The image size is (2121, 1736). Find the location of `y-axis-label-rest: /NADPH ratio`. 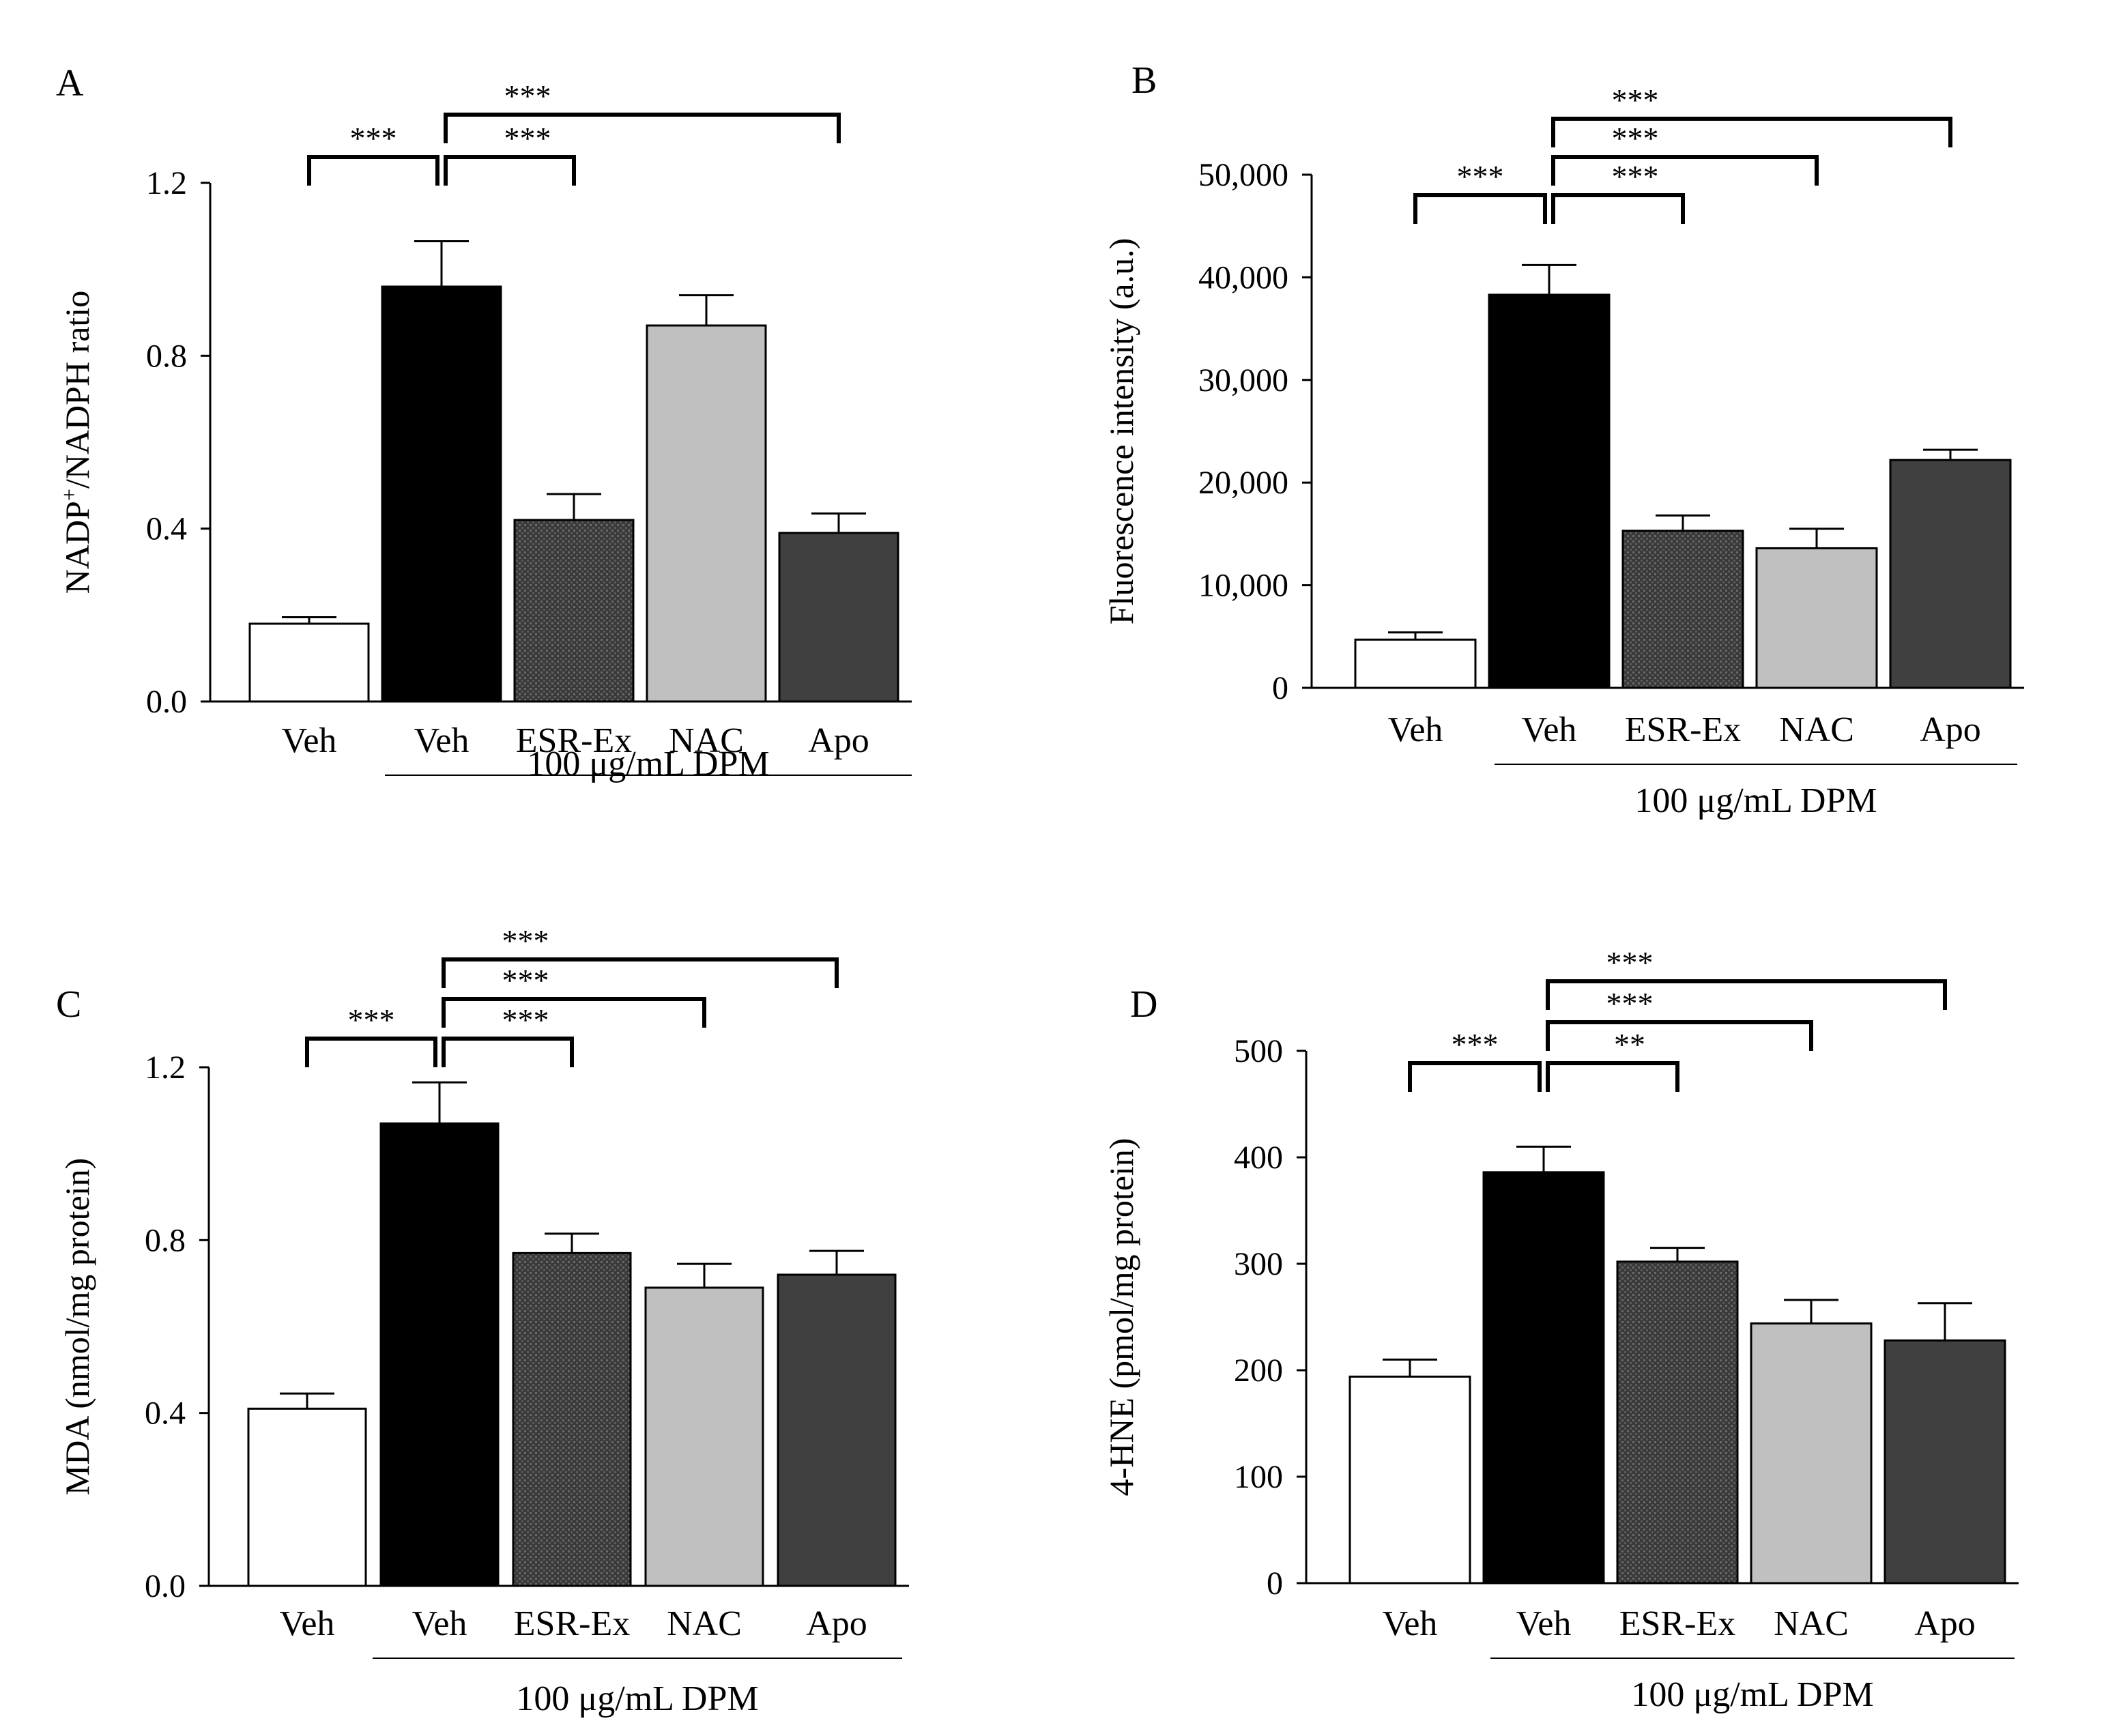

y-axis-label-rest: /NADPH ratio is located at coordinates (77, 390).